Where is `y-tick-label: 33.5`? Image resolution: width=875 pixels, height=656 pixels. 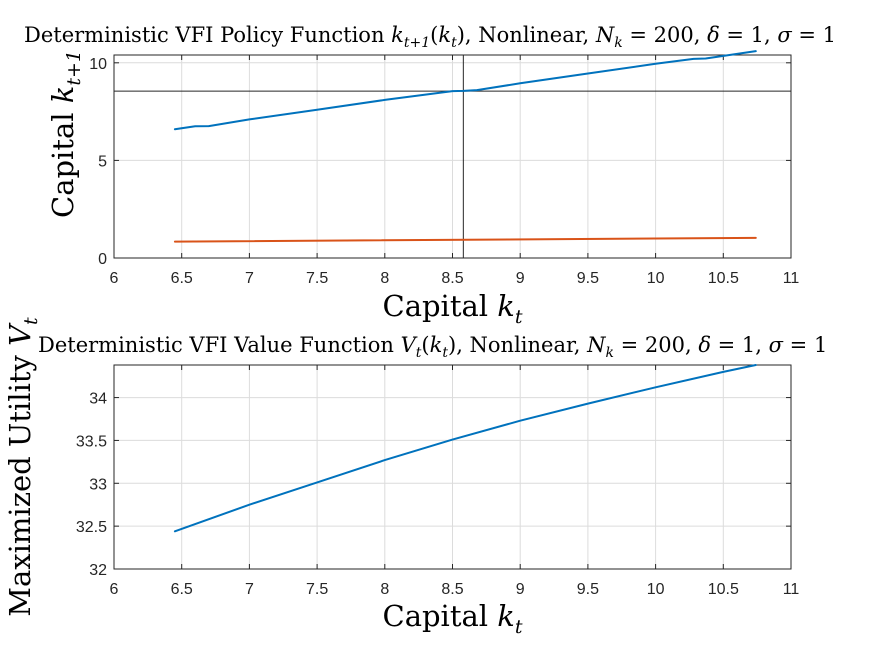 y-tick-label: 33.5 is located at coordinates (91, 441).